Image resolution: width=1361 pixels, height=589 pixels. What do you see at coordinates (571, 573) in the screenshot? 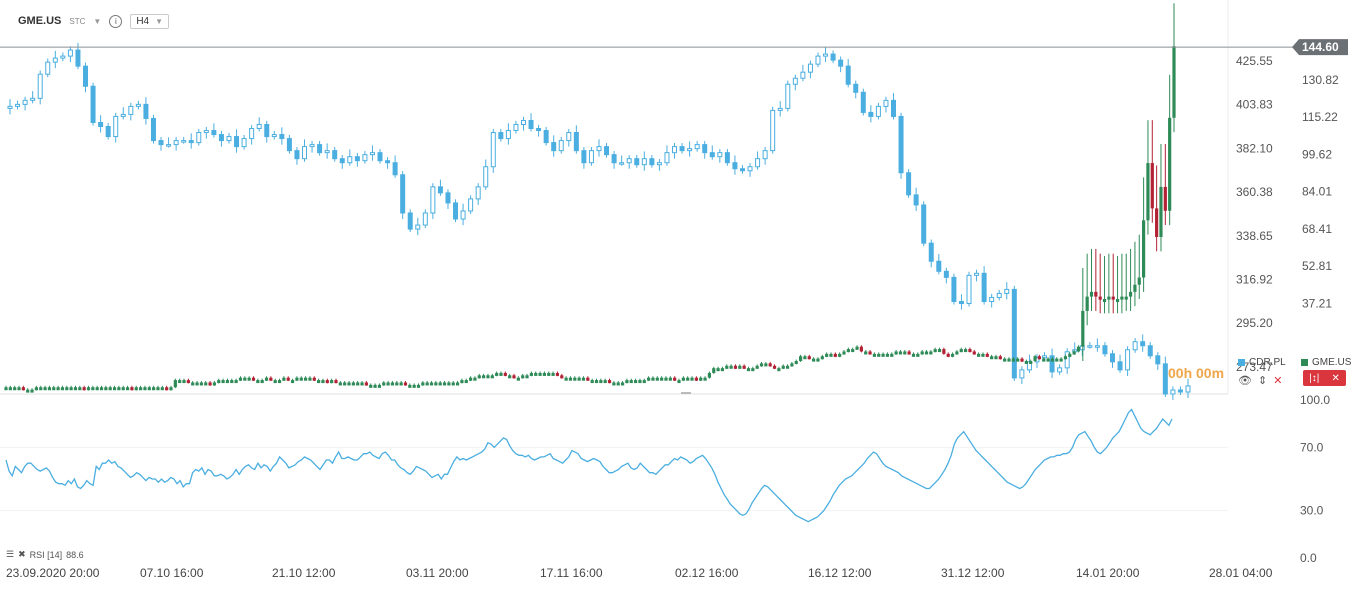
I see `x-axis-label: 17.11 16:00` at bounding box center [571, 573].